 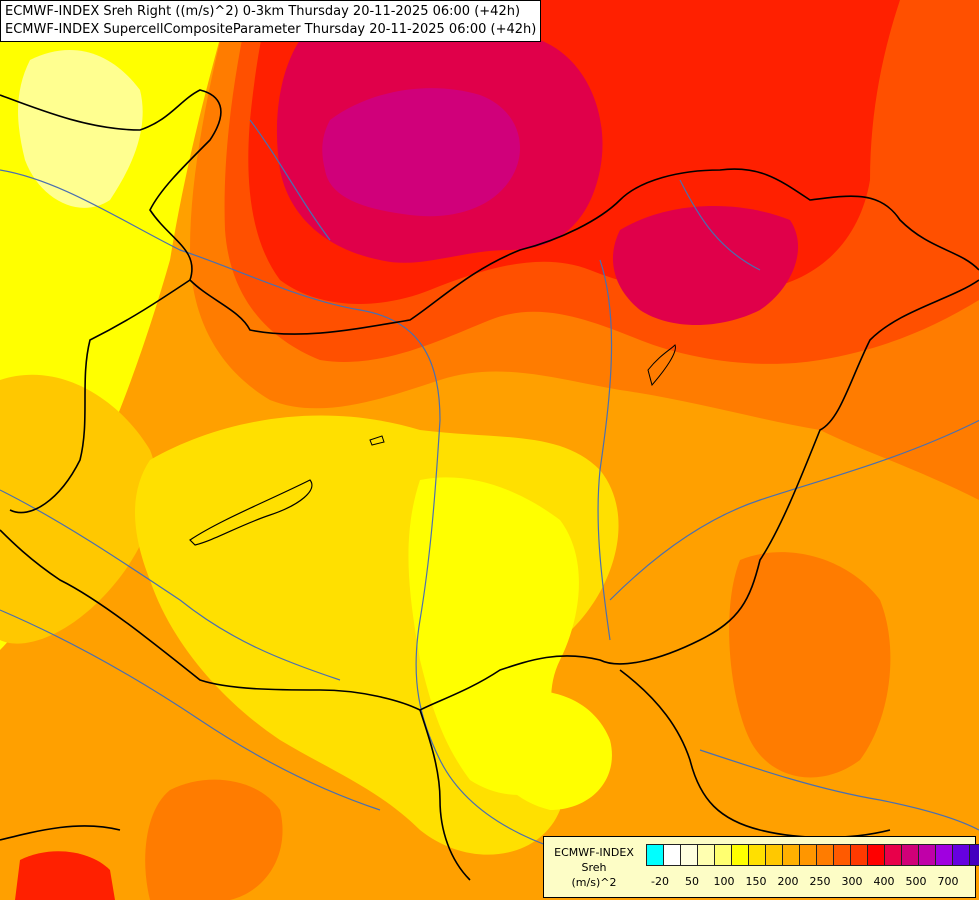 What do you see at coordinates (546, 750) in the screenshot?
I see `contour-yellow-south` at bounding box center [546, 750].